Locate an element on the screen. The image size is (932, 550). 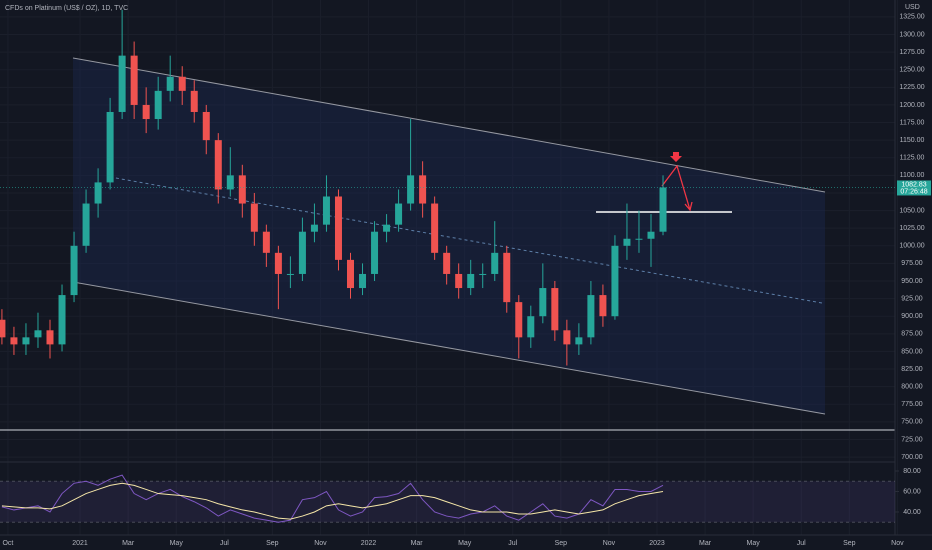
y-tick-label: 775.00 is located at coordinates (912, 404).